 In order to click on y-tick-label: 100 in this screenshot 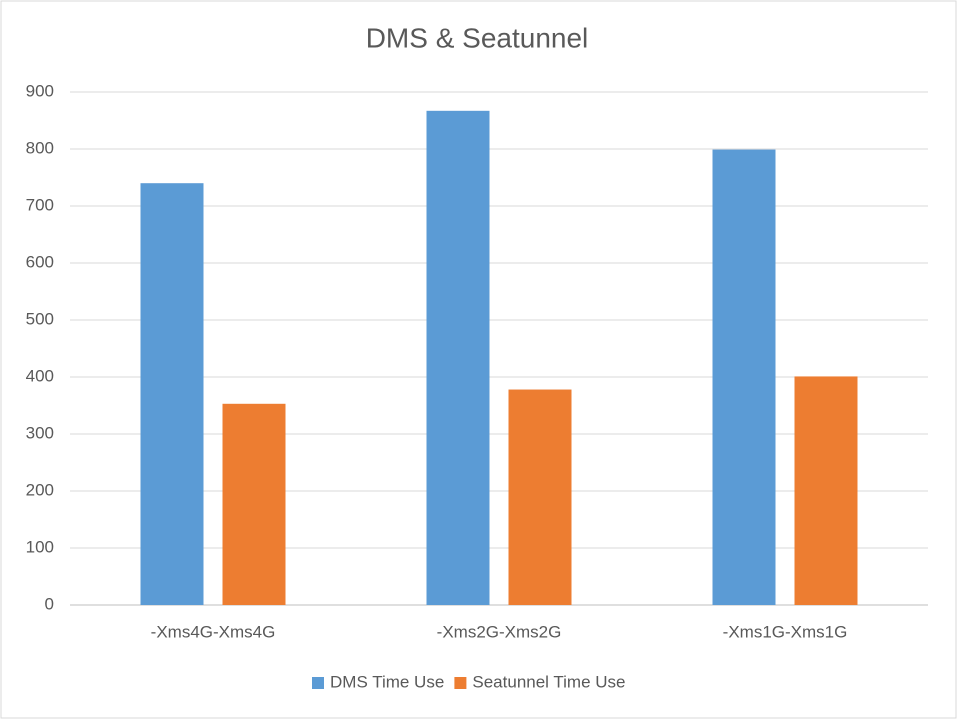, I will do `click(40, 546)`.